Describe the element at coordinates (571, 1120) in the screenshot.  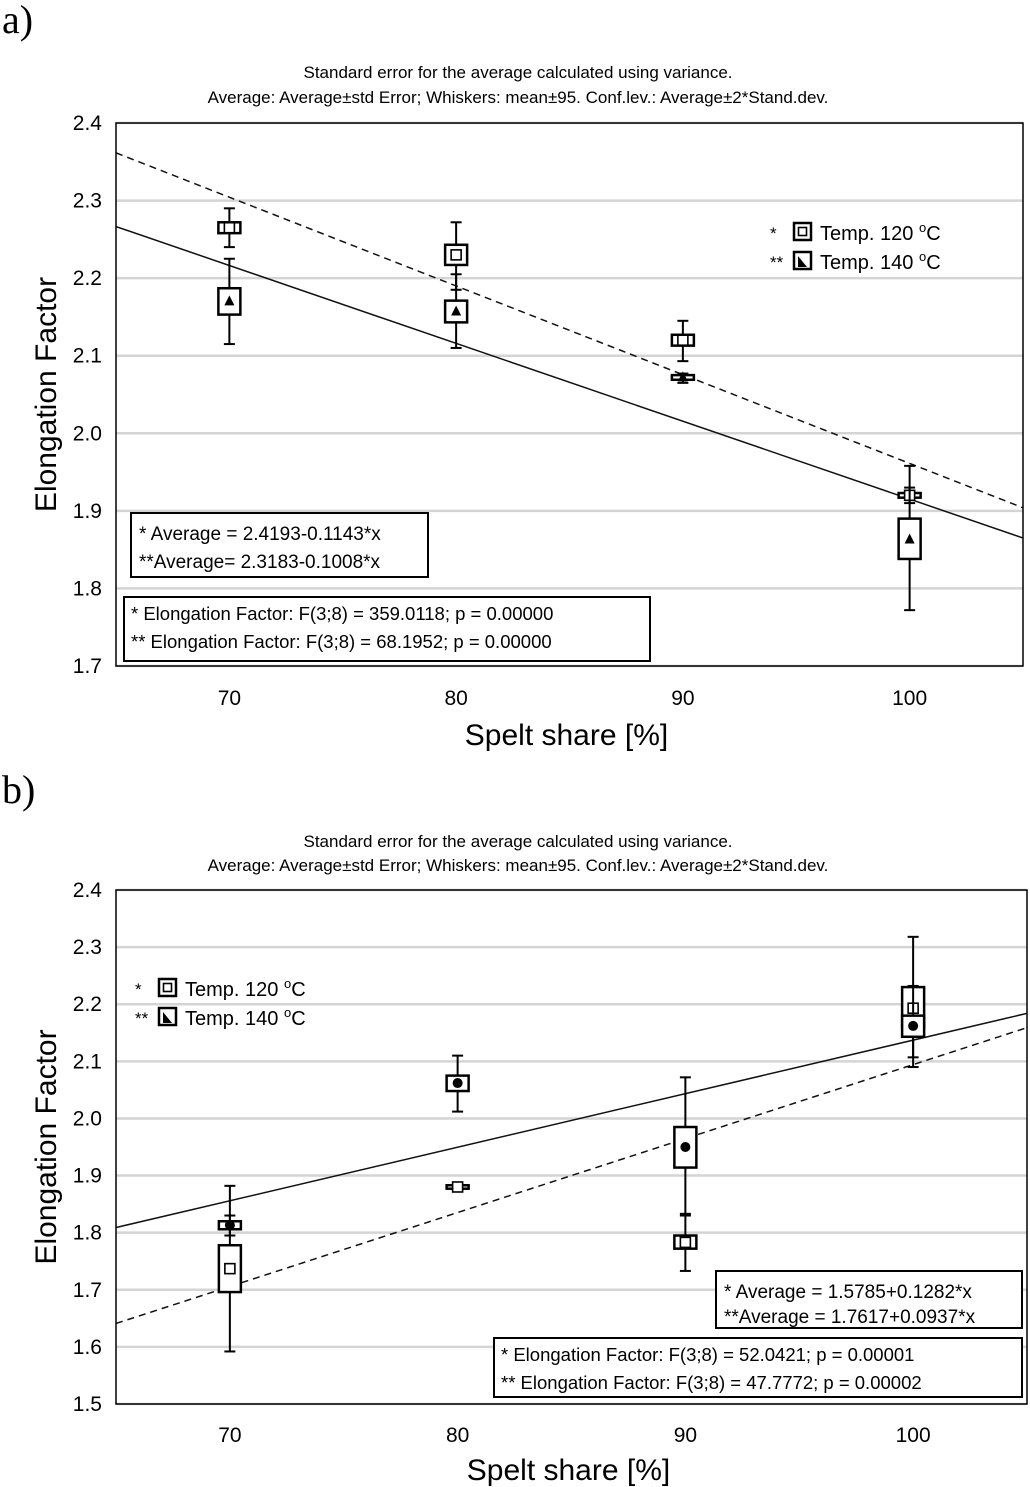
I see `fit-line-solid` at that location.